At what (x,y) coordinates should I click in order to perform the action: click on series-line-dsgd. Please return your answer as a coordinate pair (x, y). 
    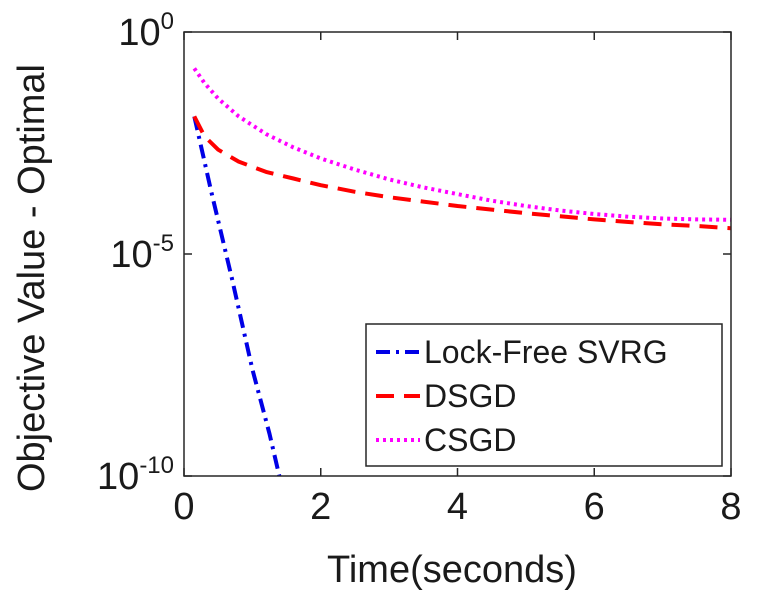
    Looking at the image, I should click on (461, 173).